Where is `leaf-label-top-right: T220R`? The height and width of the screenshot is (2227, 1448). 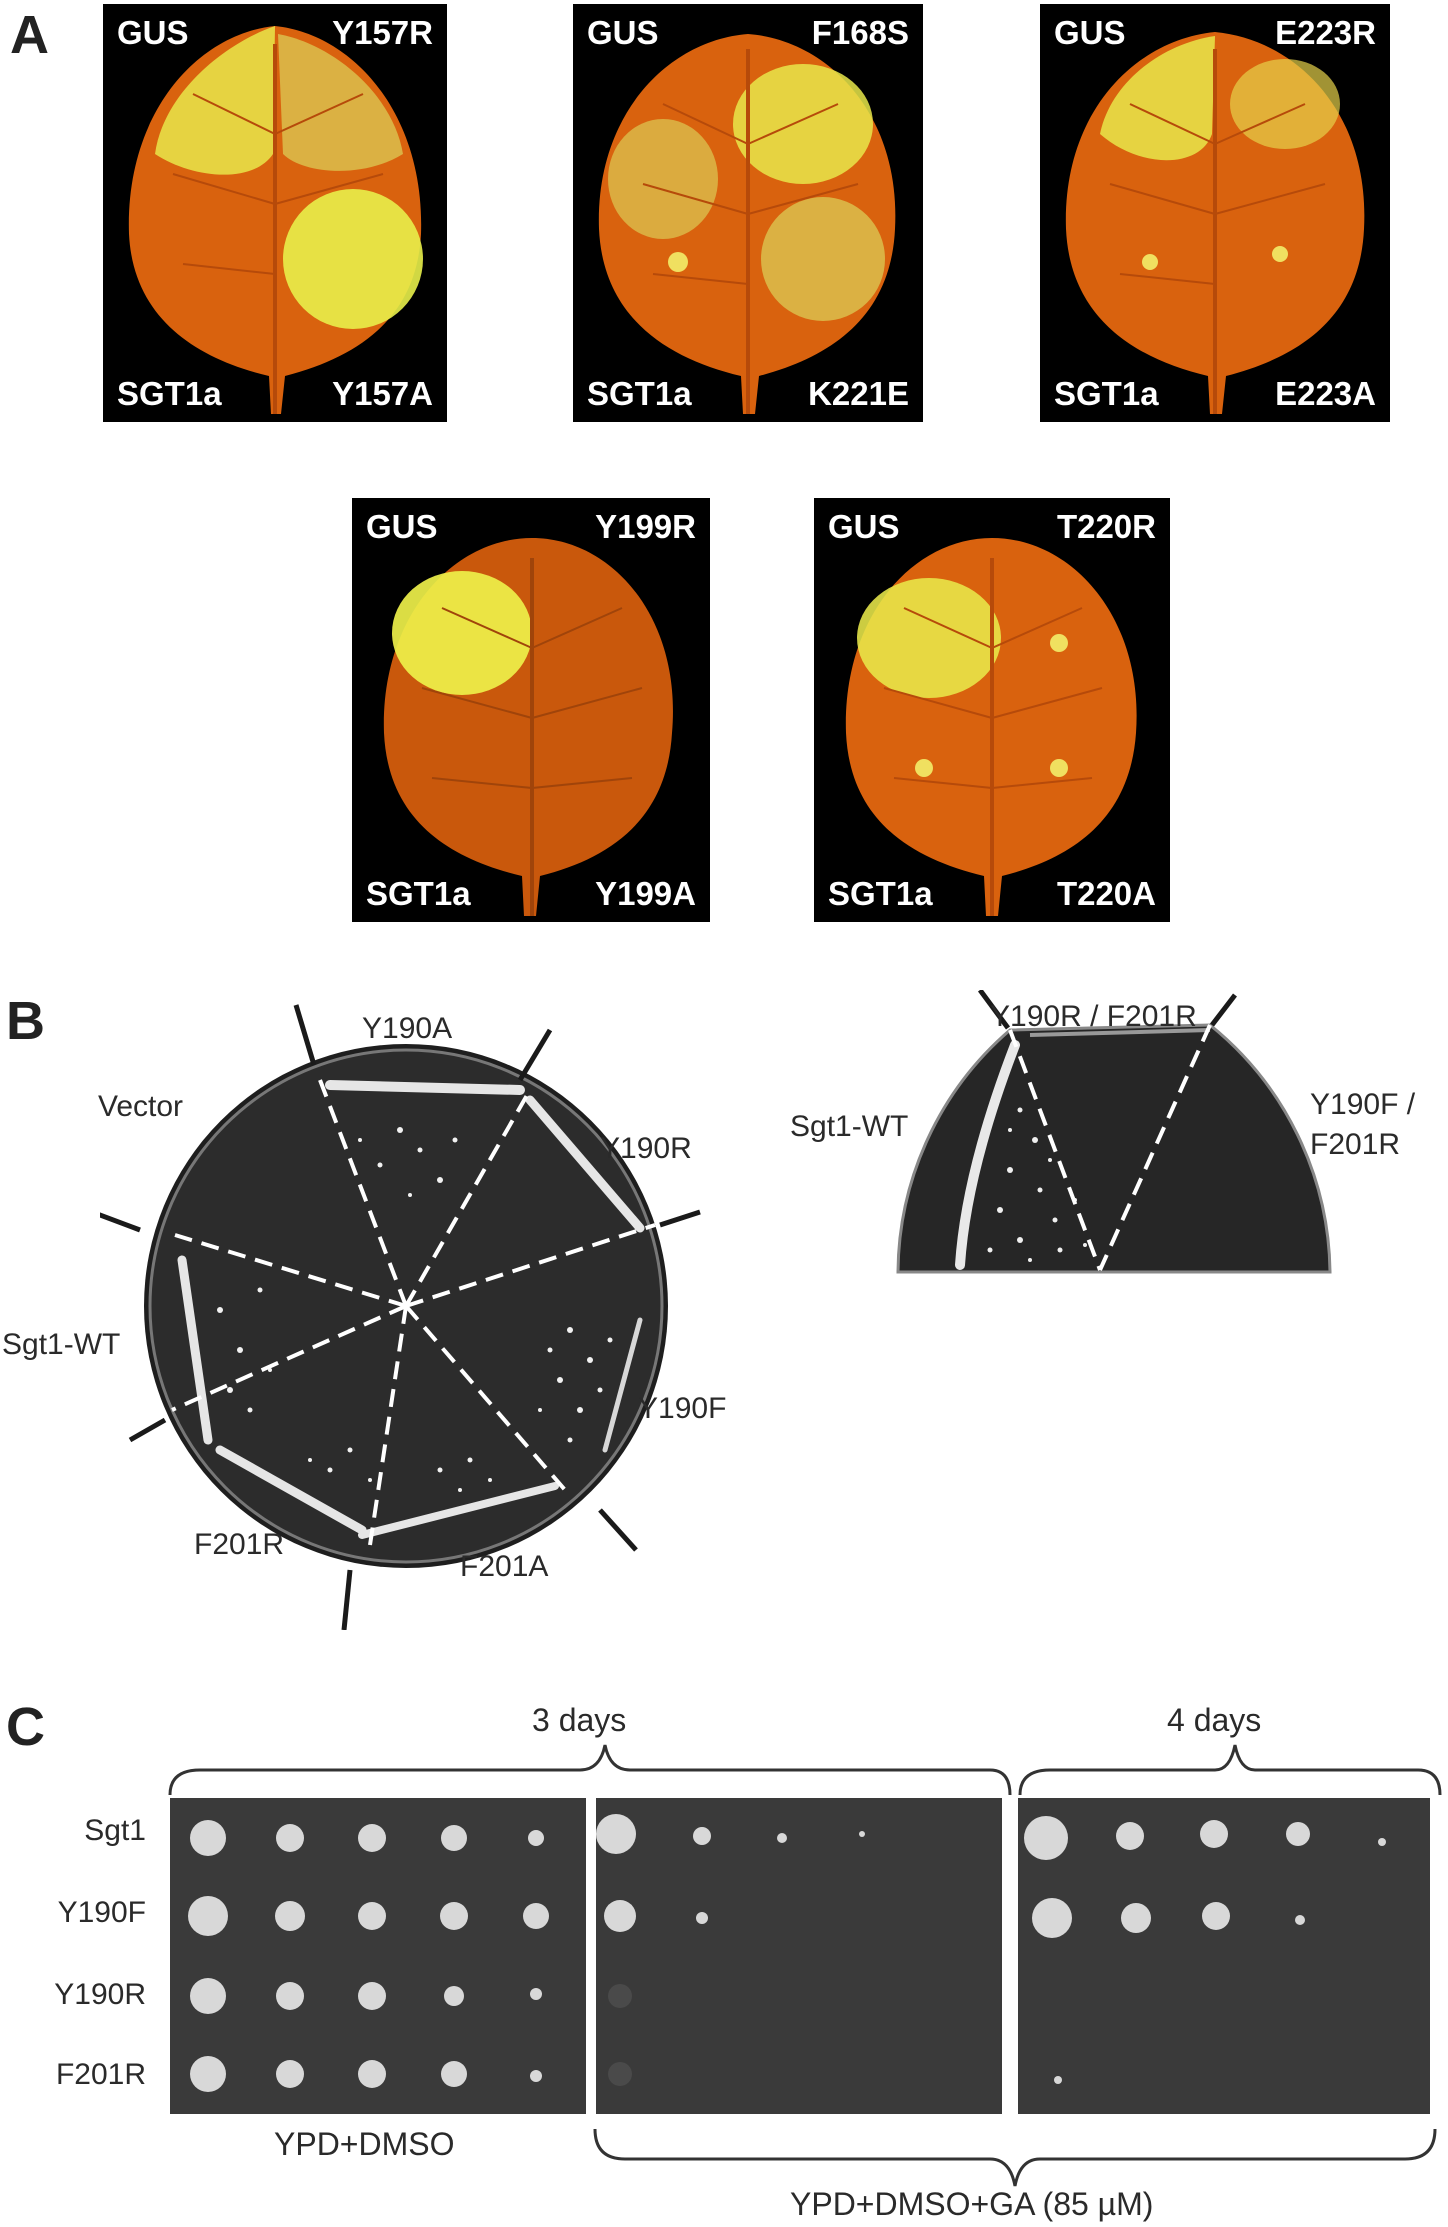
leaf-label-top-right: T220R is located at coordinates (1106, 526).